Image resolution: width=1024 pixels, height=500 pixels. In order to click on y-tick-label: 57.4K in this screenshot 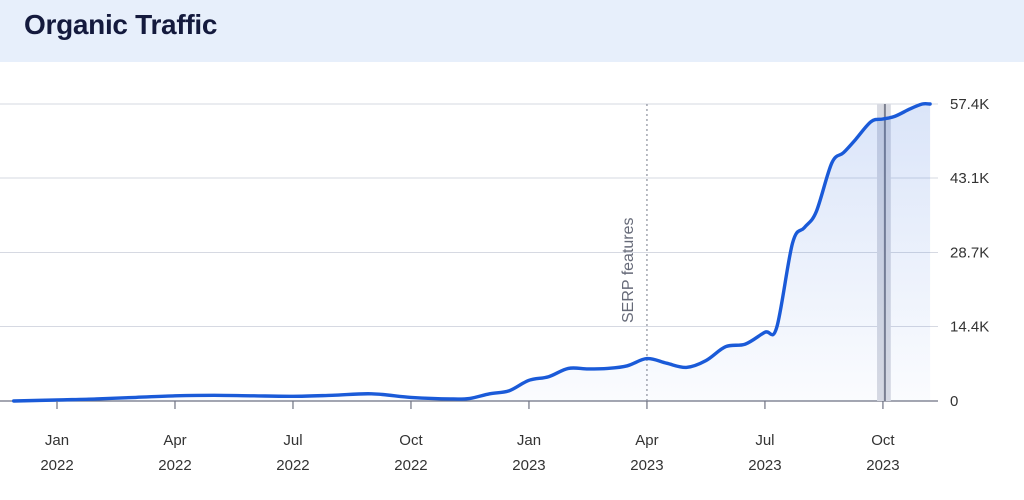, I will do `click(969, 104)`.